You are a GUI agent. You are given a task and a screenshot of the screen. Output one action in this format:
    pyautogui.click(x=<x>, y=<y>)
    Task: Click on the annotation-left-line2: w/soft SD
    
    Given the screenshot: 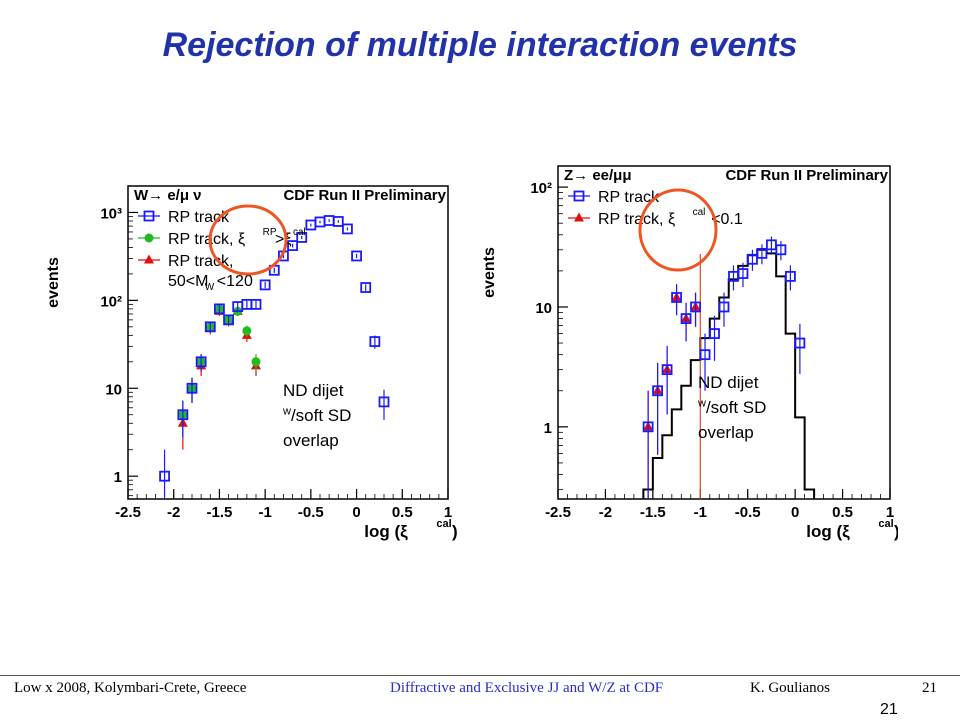 What is the action you would take?
    pyautogui.click(x=317, y=415)
    